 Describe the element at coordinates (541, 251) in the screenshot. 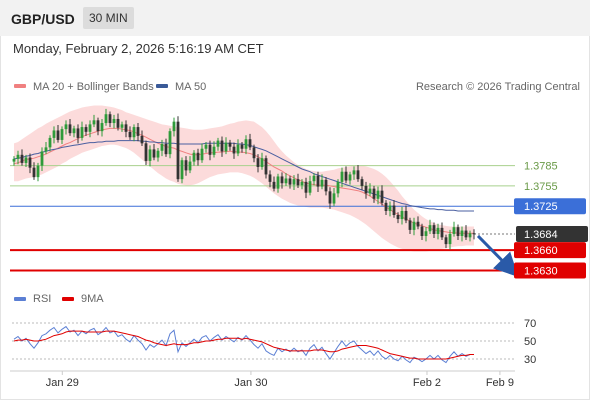

I see `level-value: 1.3660` at that location.